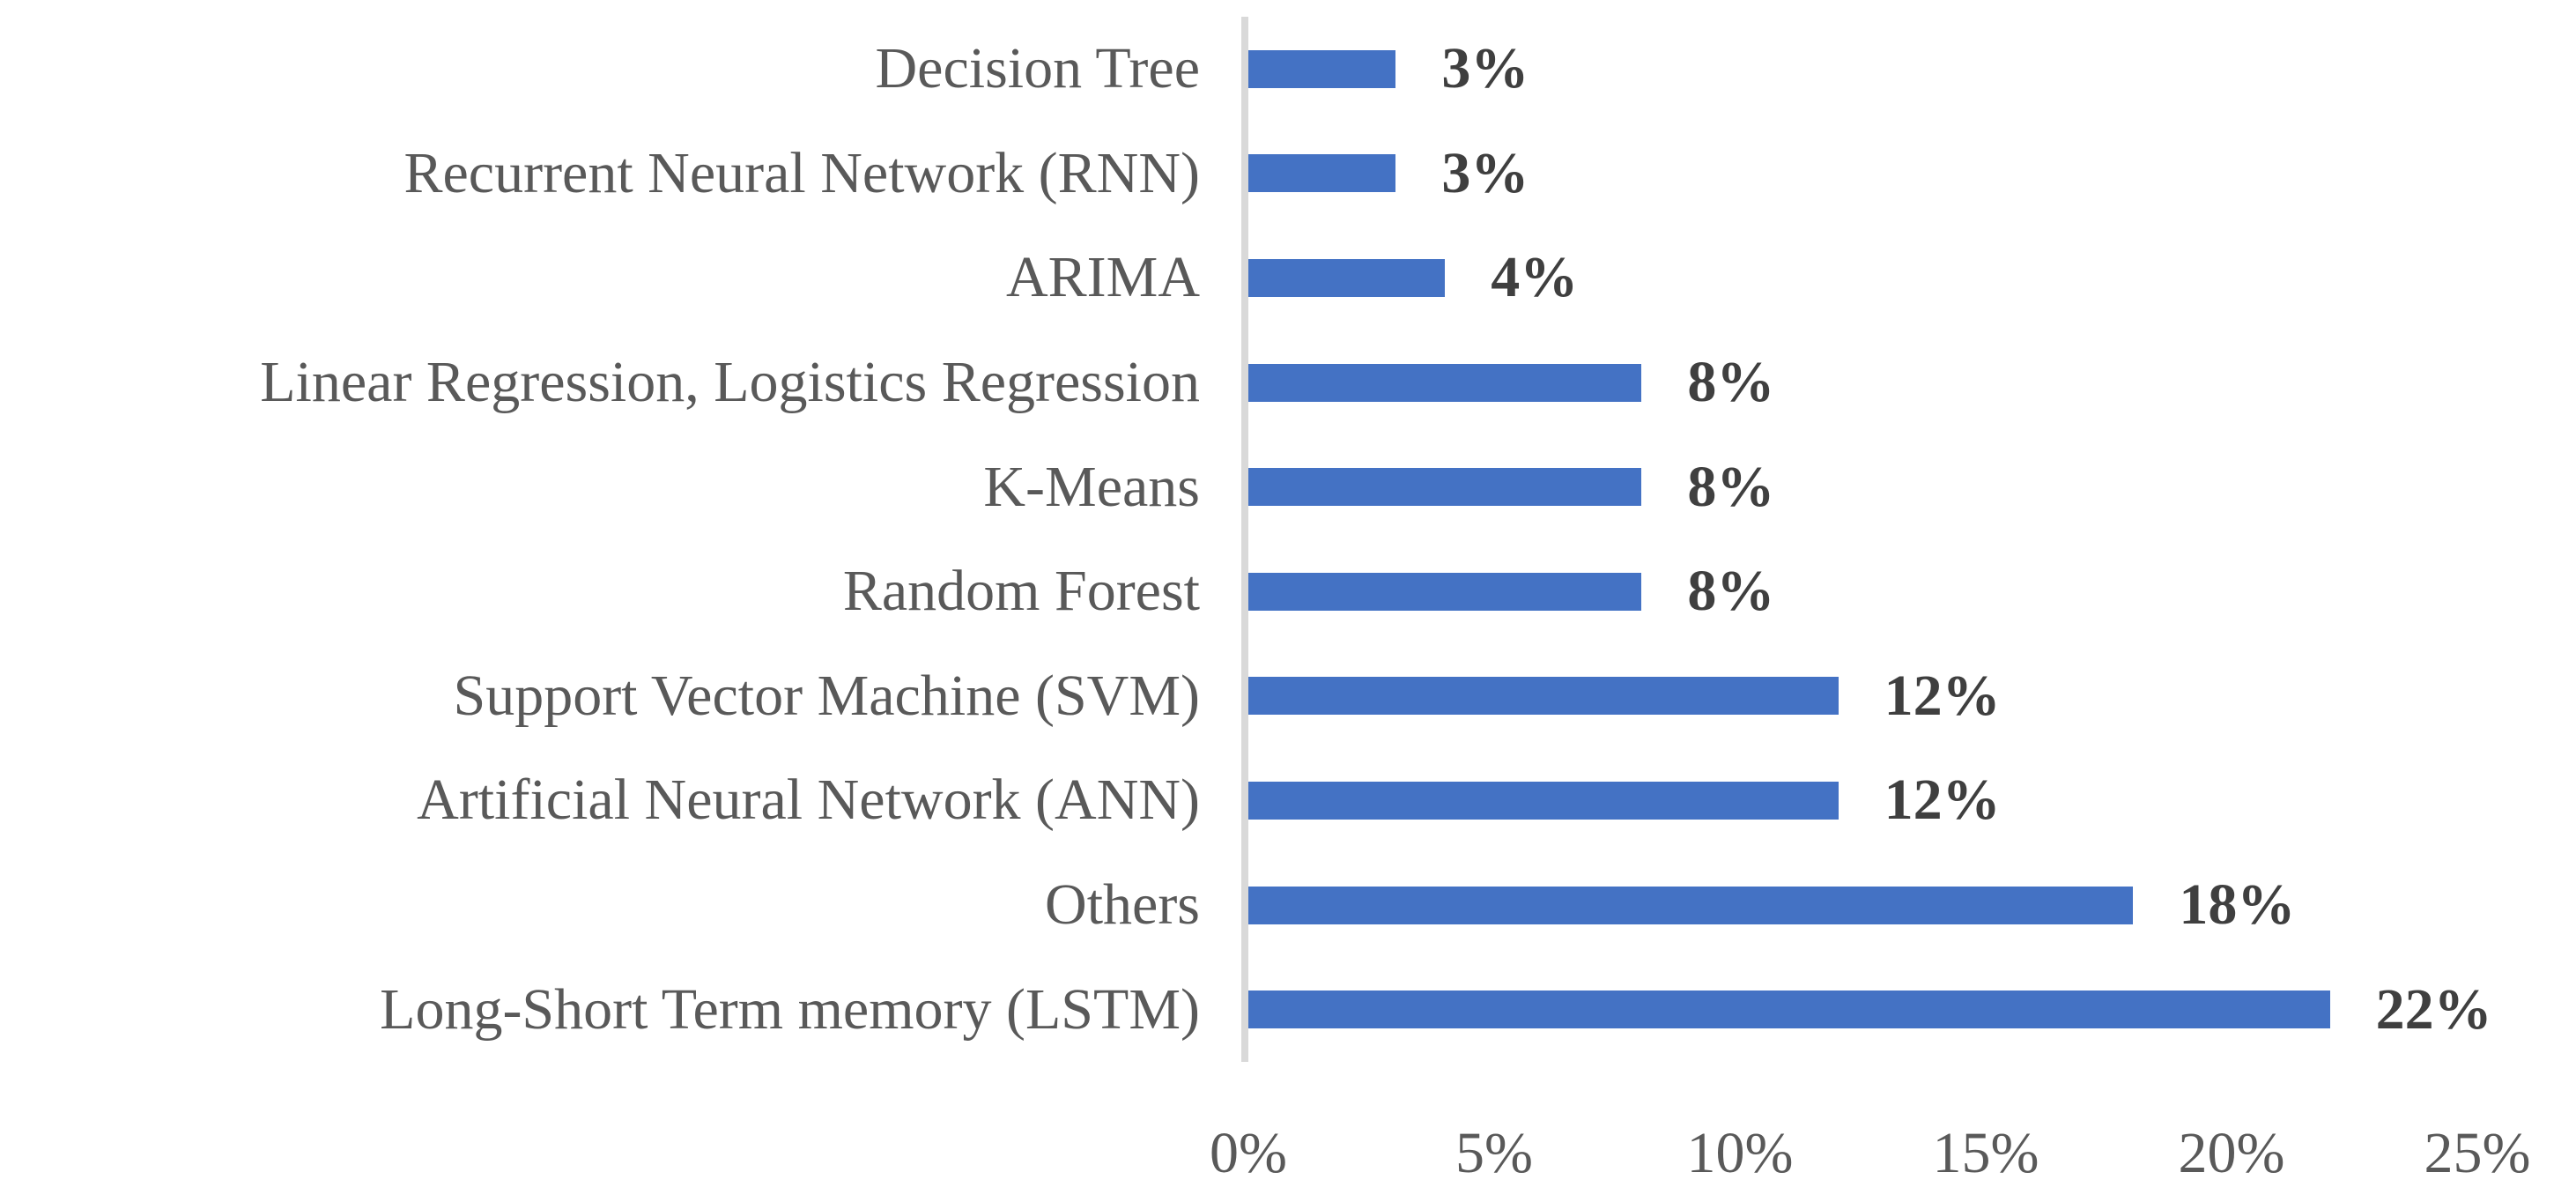 The image size is (2576, 1202). What do you see at coordinates (1494, 1153) in the screenshot?
I see `x-tick-label: 5%` at bounding box center [1494, 1153].